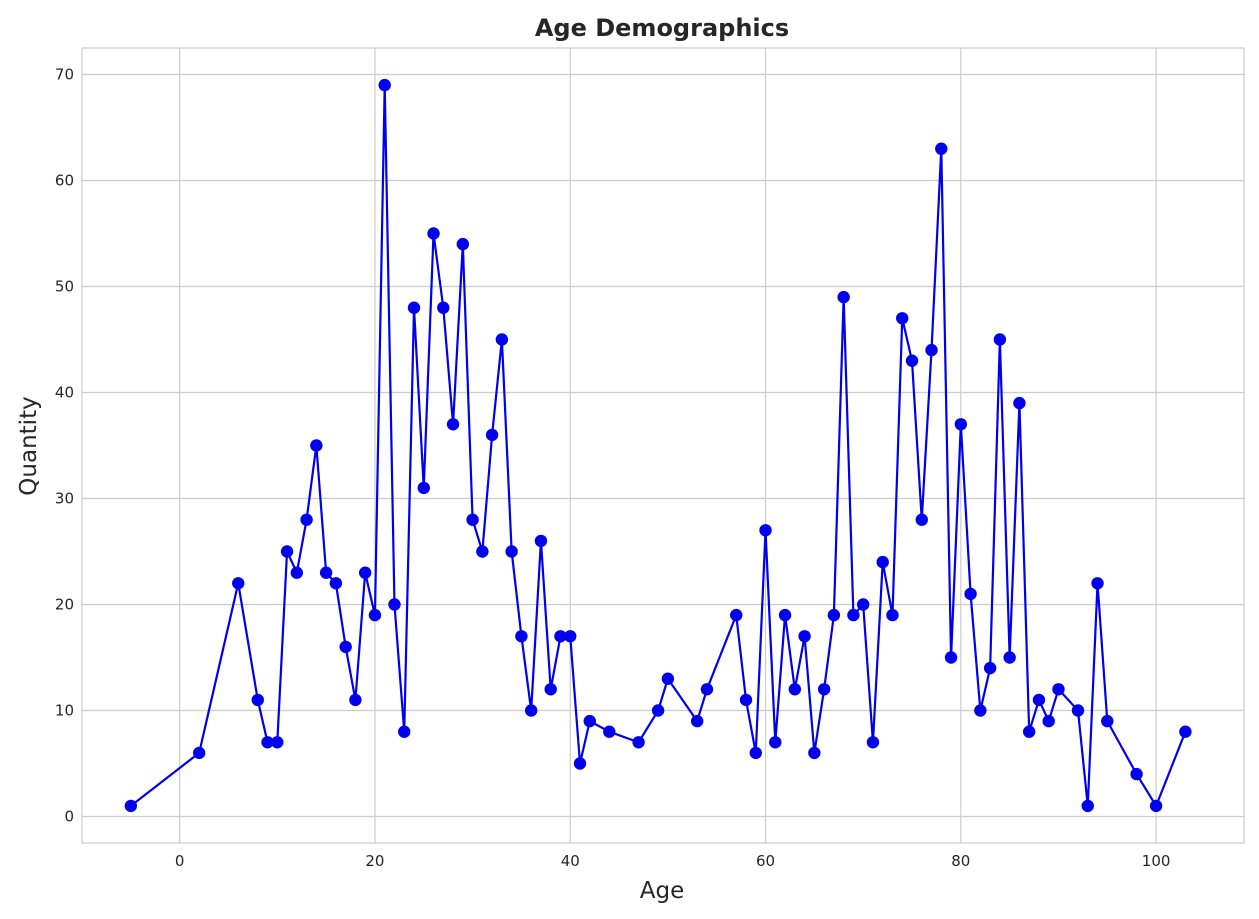 The width and height of the screenshot is (1259, 919). What do you see at coordinates (1156, 861) in the screenshot?
I see `x-tick-label: 100` at bounding box center [1156, 861].